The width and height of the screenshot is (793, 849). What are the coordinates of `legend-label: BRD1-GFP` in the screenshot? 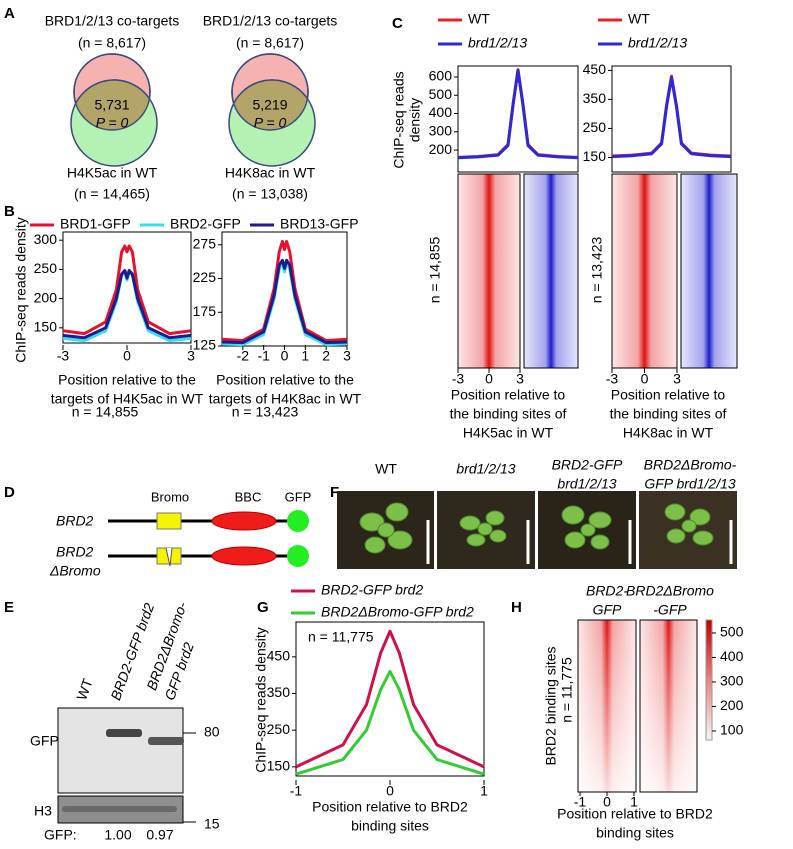 It's located at (95, 224).